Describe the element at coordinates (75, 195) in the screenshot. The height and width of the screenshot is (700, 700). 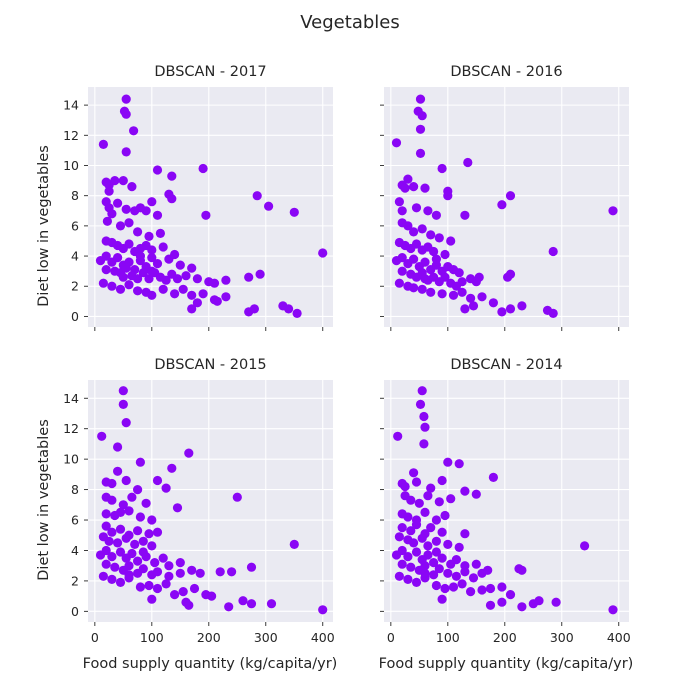
I see `y-tick-label: 8` at that location.